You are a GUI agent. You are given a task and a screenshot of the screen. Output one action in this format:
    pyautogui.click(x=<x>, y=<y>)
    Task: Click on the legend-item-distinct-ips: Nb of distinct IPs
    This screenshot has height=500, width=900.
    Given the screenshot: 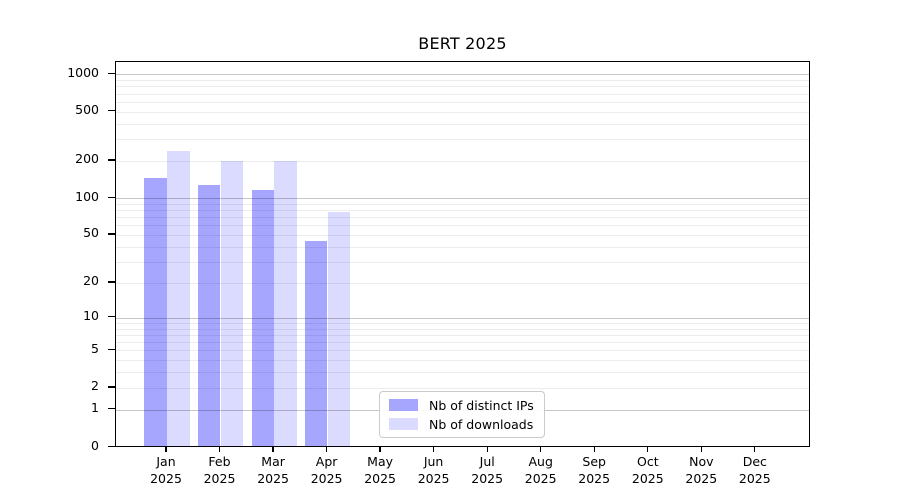 What is the action you would take?
    pyautogui.click(x=466, y=405)
    